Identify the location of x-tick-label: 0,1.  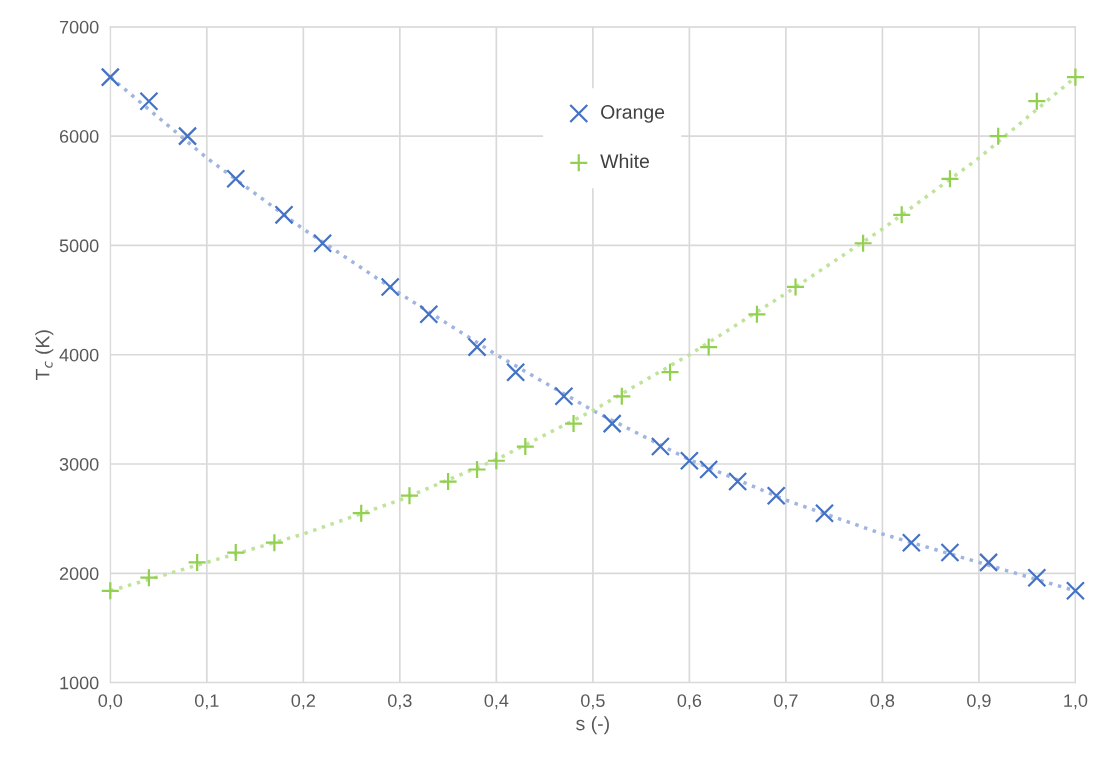
(206, 702).